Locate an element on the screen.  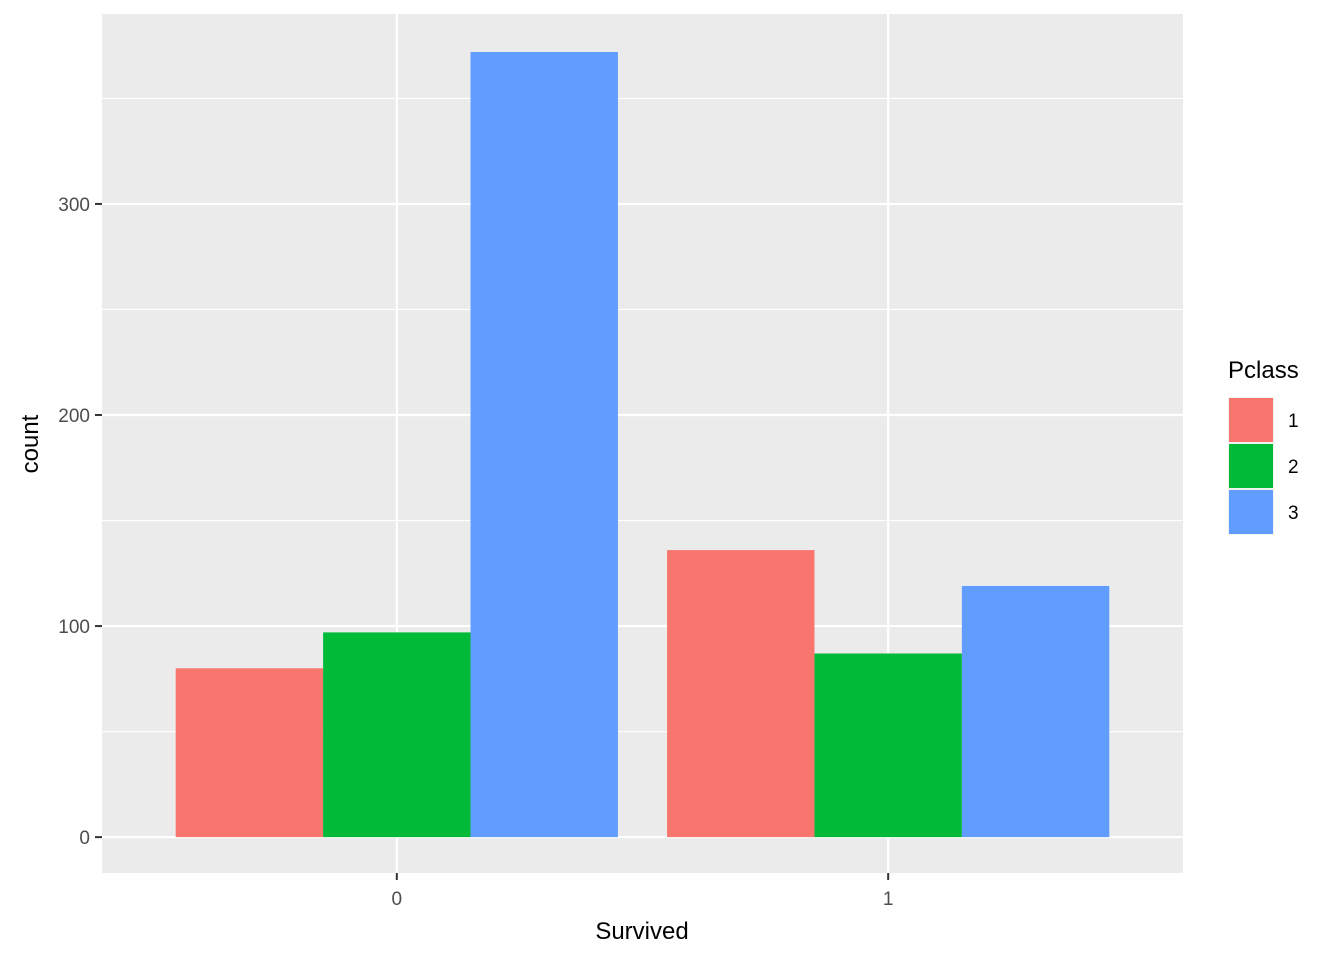
legend-label-2: 2 is located at coordinates (1293, 467).